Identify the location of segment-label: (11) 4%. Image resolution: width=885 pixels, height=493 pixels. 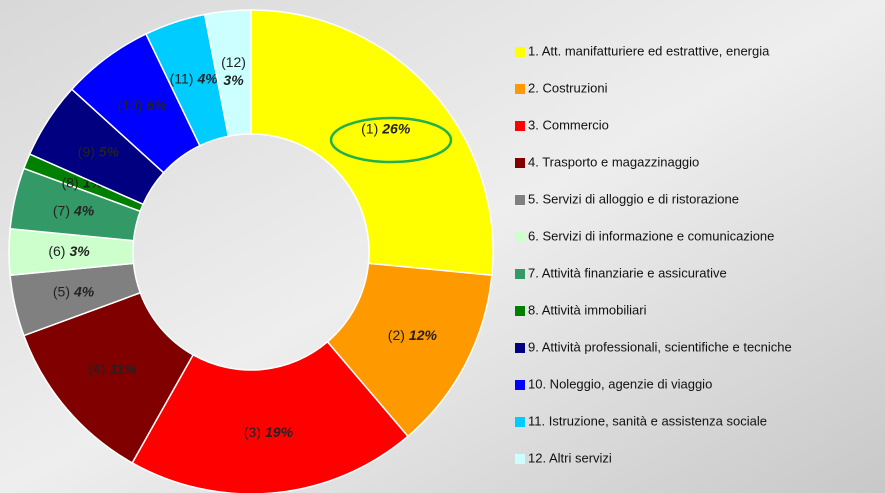
(194, 78).